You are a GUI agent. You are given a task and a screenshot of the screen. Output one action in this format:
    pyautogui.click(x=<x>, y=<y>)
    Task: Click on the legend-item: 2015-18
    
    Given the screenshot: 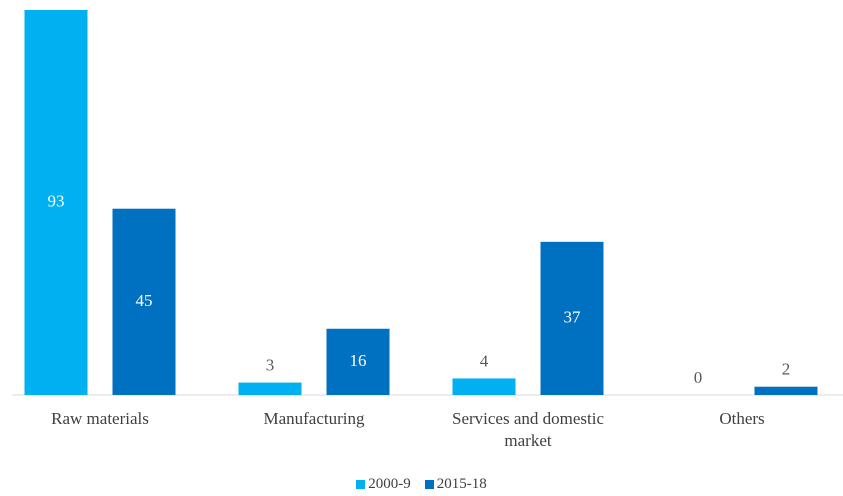 What is the action you would take?
    pyautogui.click(x=455, y=484)
    